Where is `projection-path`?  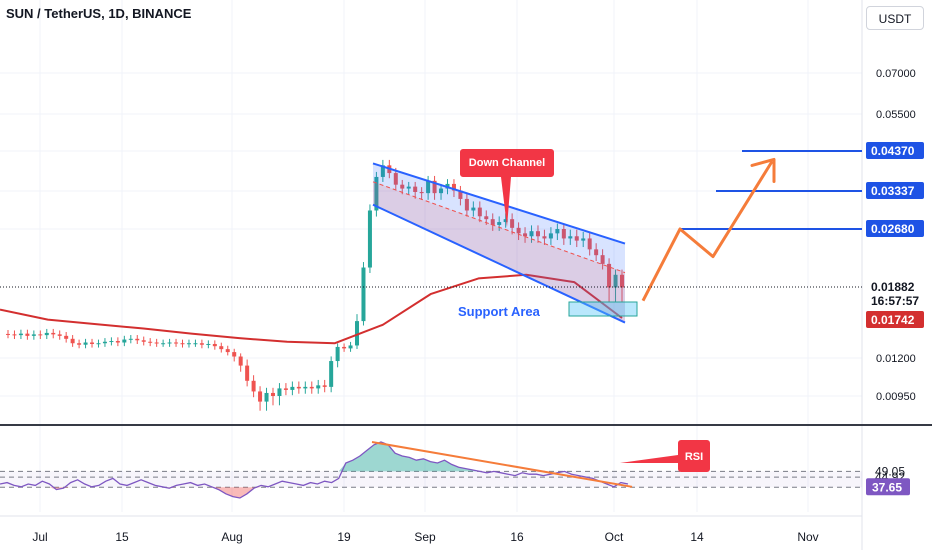
projection-path is located at coordinates (707, 231).